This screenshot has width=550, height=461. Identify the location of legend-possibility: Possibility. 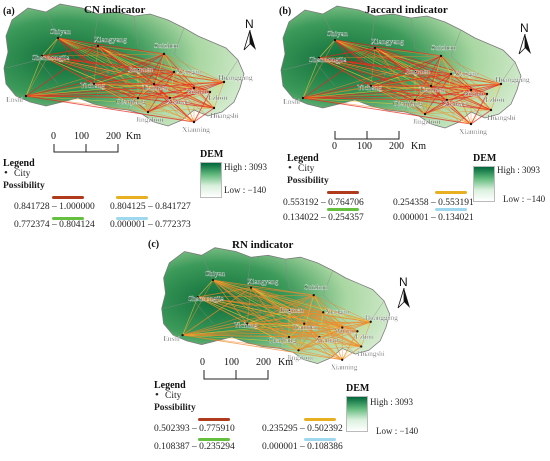
(24, 186).